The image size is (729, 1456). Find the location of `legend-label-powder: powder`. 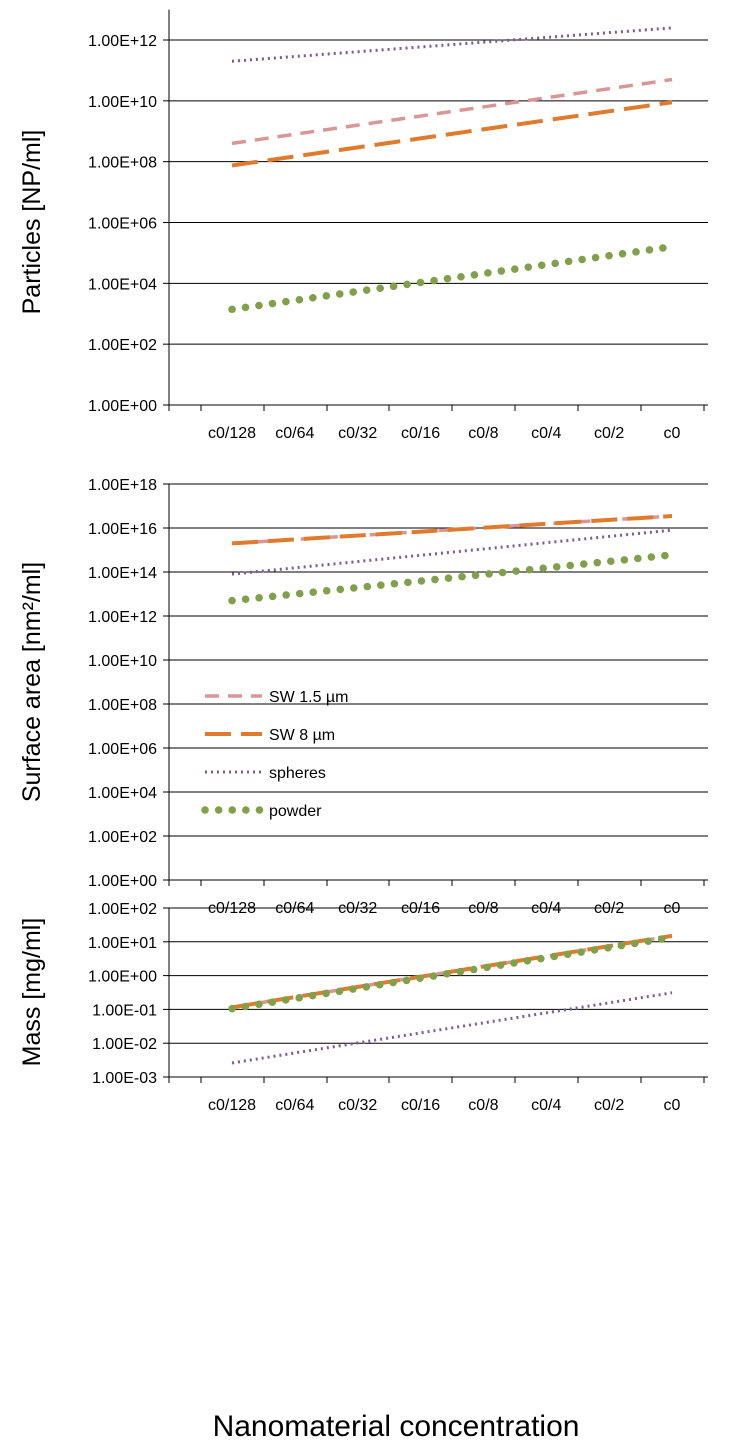

legend-label-powder: powder is located at coordinates (295, 811).